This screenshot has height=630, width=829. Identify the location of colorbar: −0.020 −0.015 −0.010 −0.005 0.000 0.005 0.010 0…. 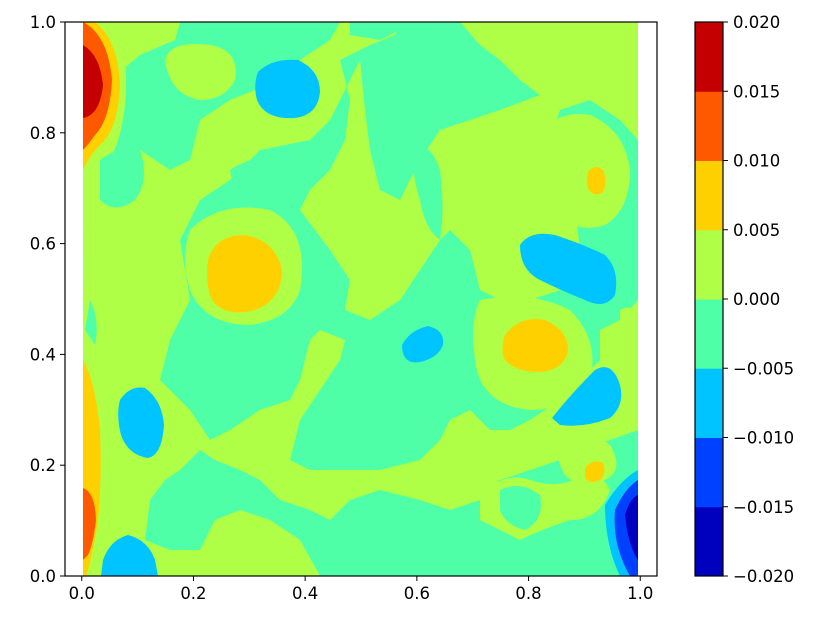
(744, 299).